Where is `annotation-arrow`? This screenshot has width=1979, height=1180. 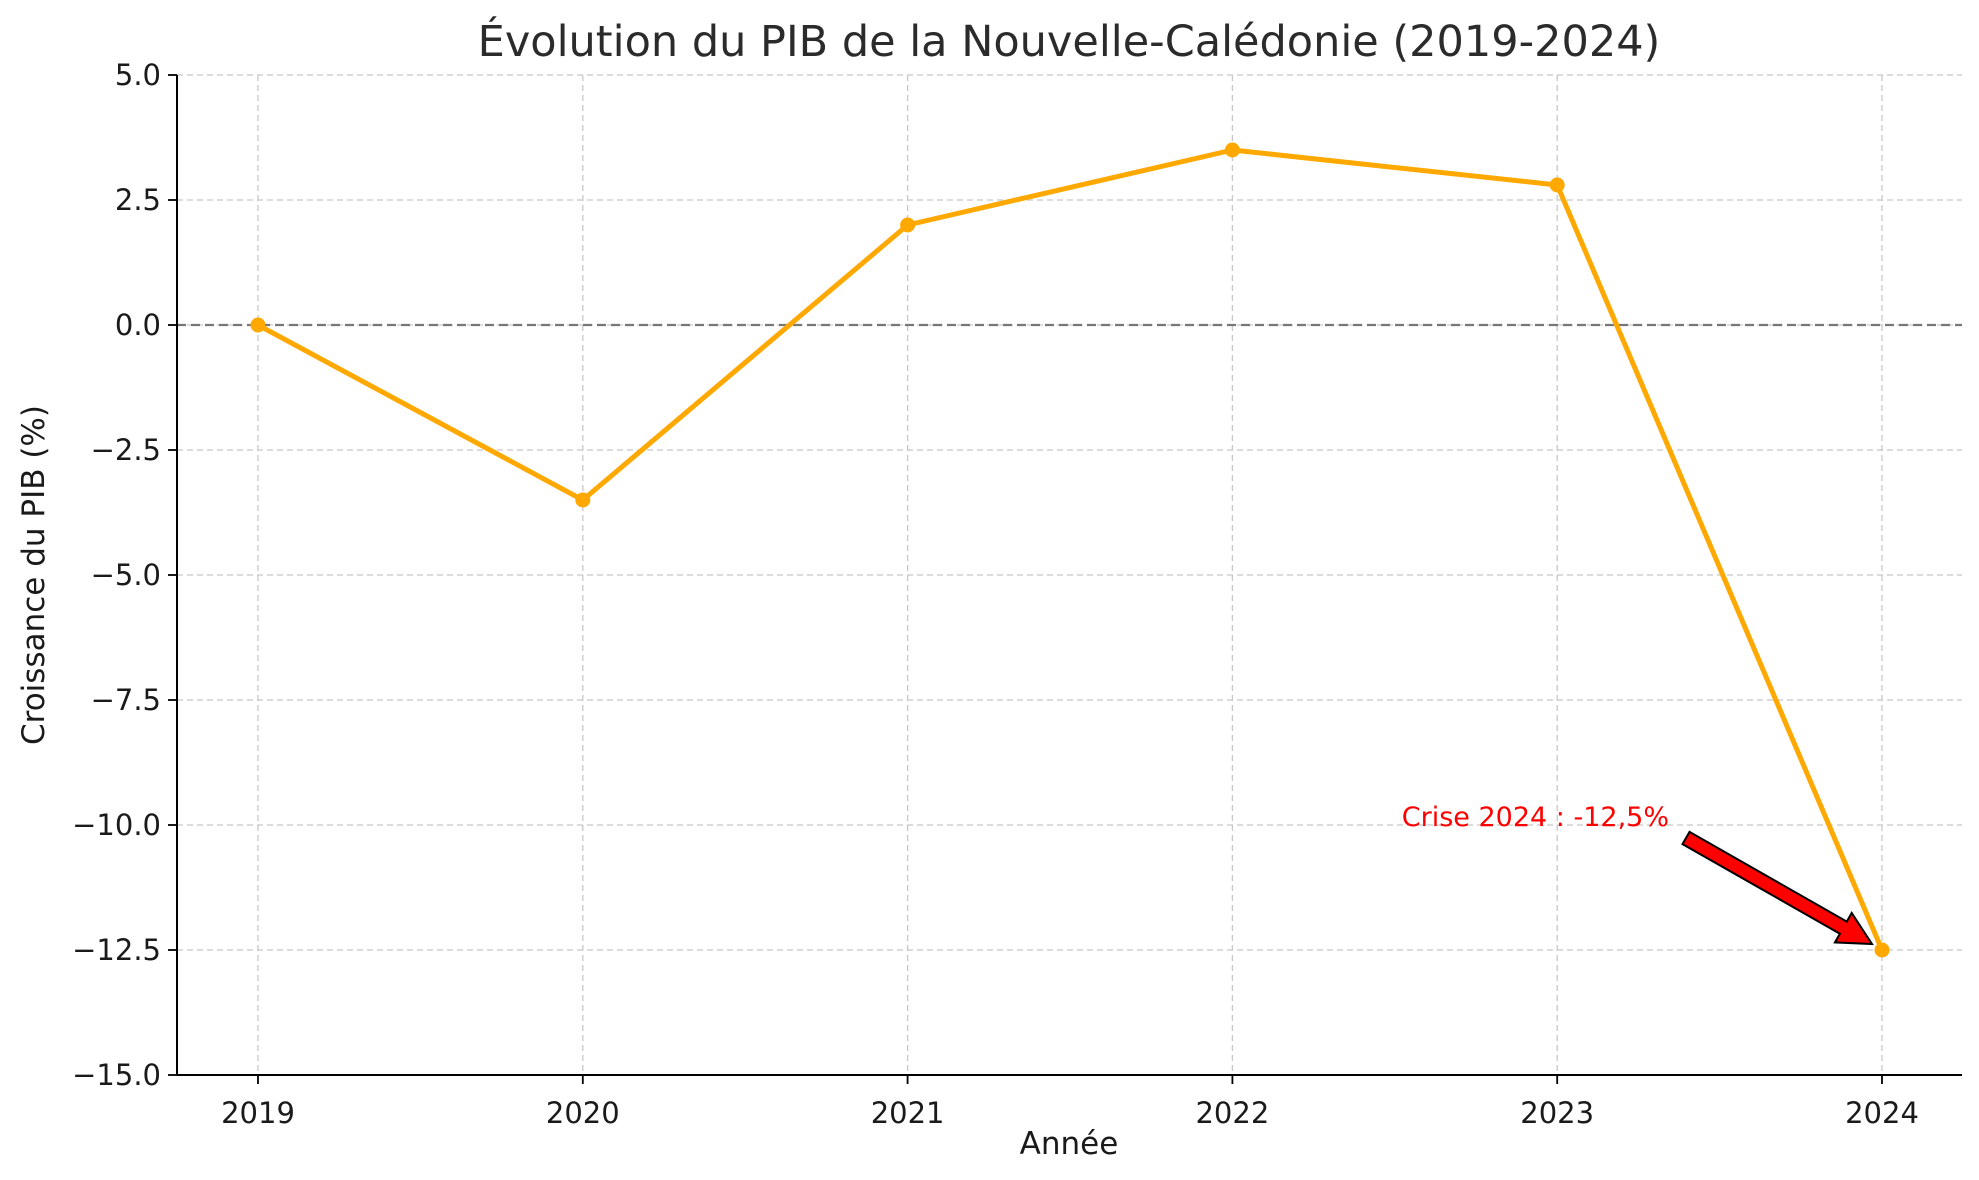
annotation-arrow is located at coordinates (1777, 888).